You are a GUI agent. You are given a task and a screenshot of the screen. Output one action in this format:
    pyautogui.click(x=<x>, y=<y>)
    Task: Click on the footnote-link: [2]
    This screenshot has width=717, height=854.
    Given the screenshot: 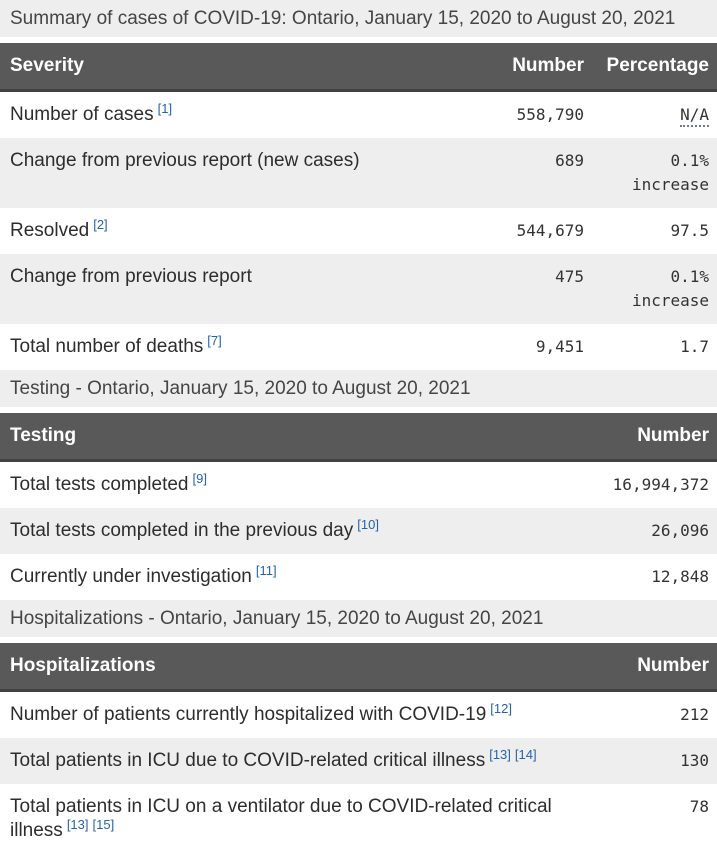 What is the action you would take?
    pyautogui.click(x=100, y=224)
    